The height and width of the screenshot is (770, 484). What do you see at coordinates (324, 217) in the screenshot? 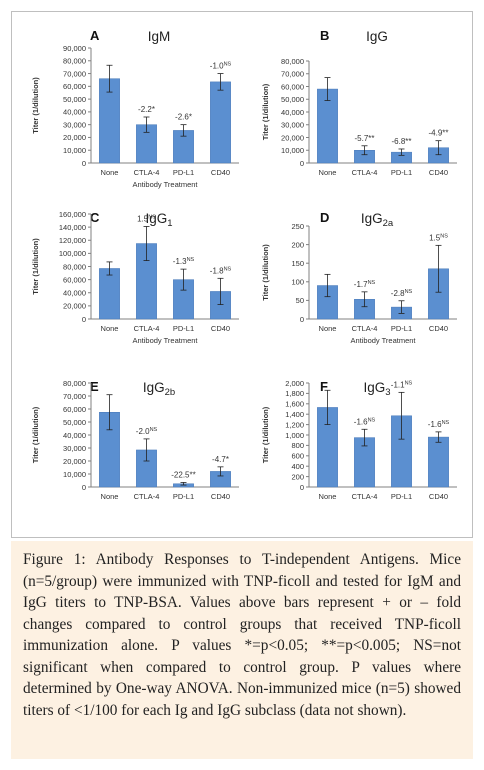
I see `panel-letter: D` at bounding box center [324, 217].